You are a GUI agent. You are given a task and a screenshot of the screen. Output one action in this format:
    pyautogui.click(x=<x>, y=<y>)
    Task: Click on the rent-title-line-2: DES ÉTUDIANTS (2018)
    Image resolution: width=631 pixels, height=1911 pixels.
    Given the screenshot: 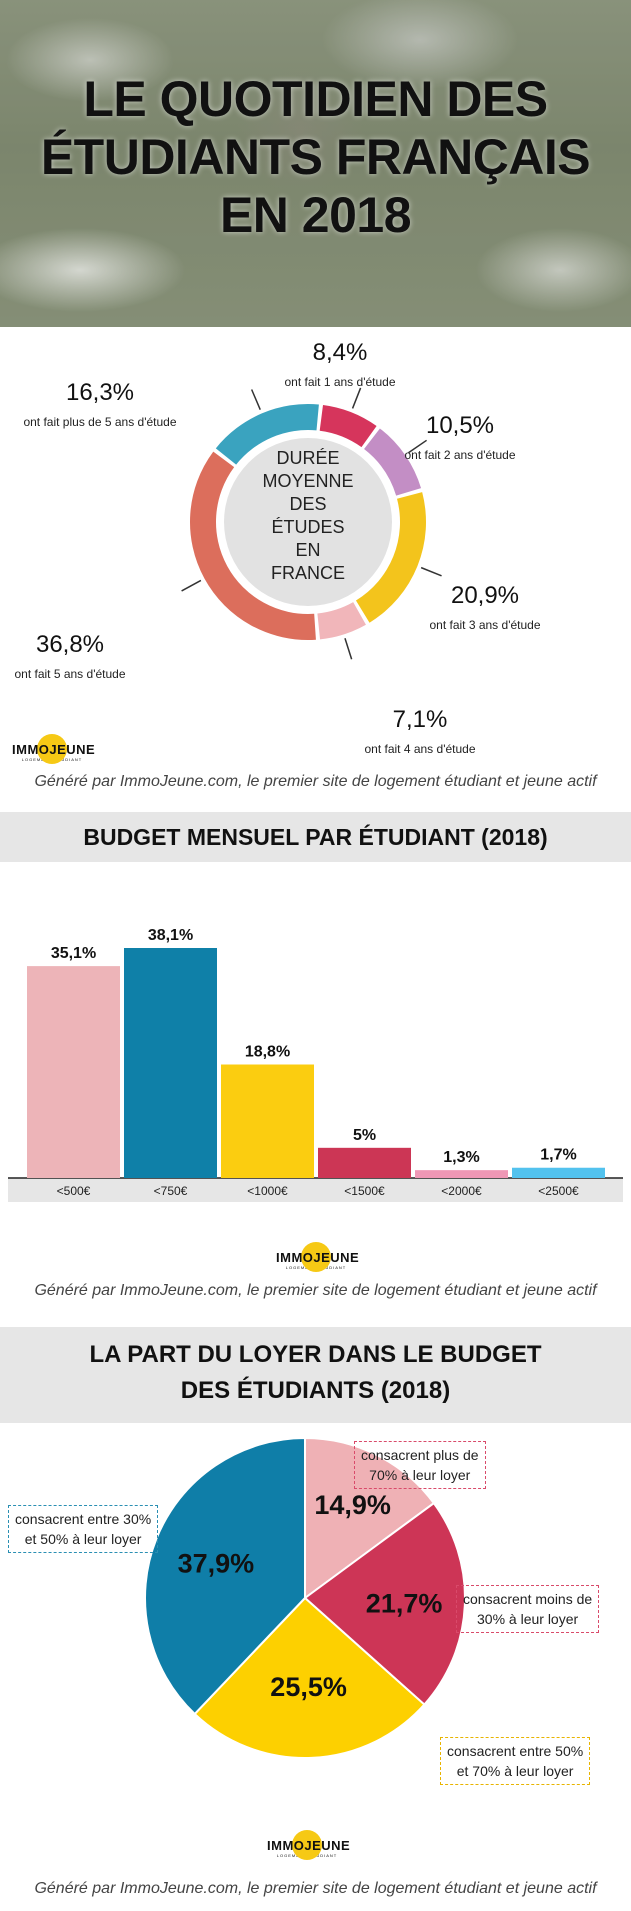 What is the action you would take?
    pyautogui.click(x=315, y=1390)
    